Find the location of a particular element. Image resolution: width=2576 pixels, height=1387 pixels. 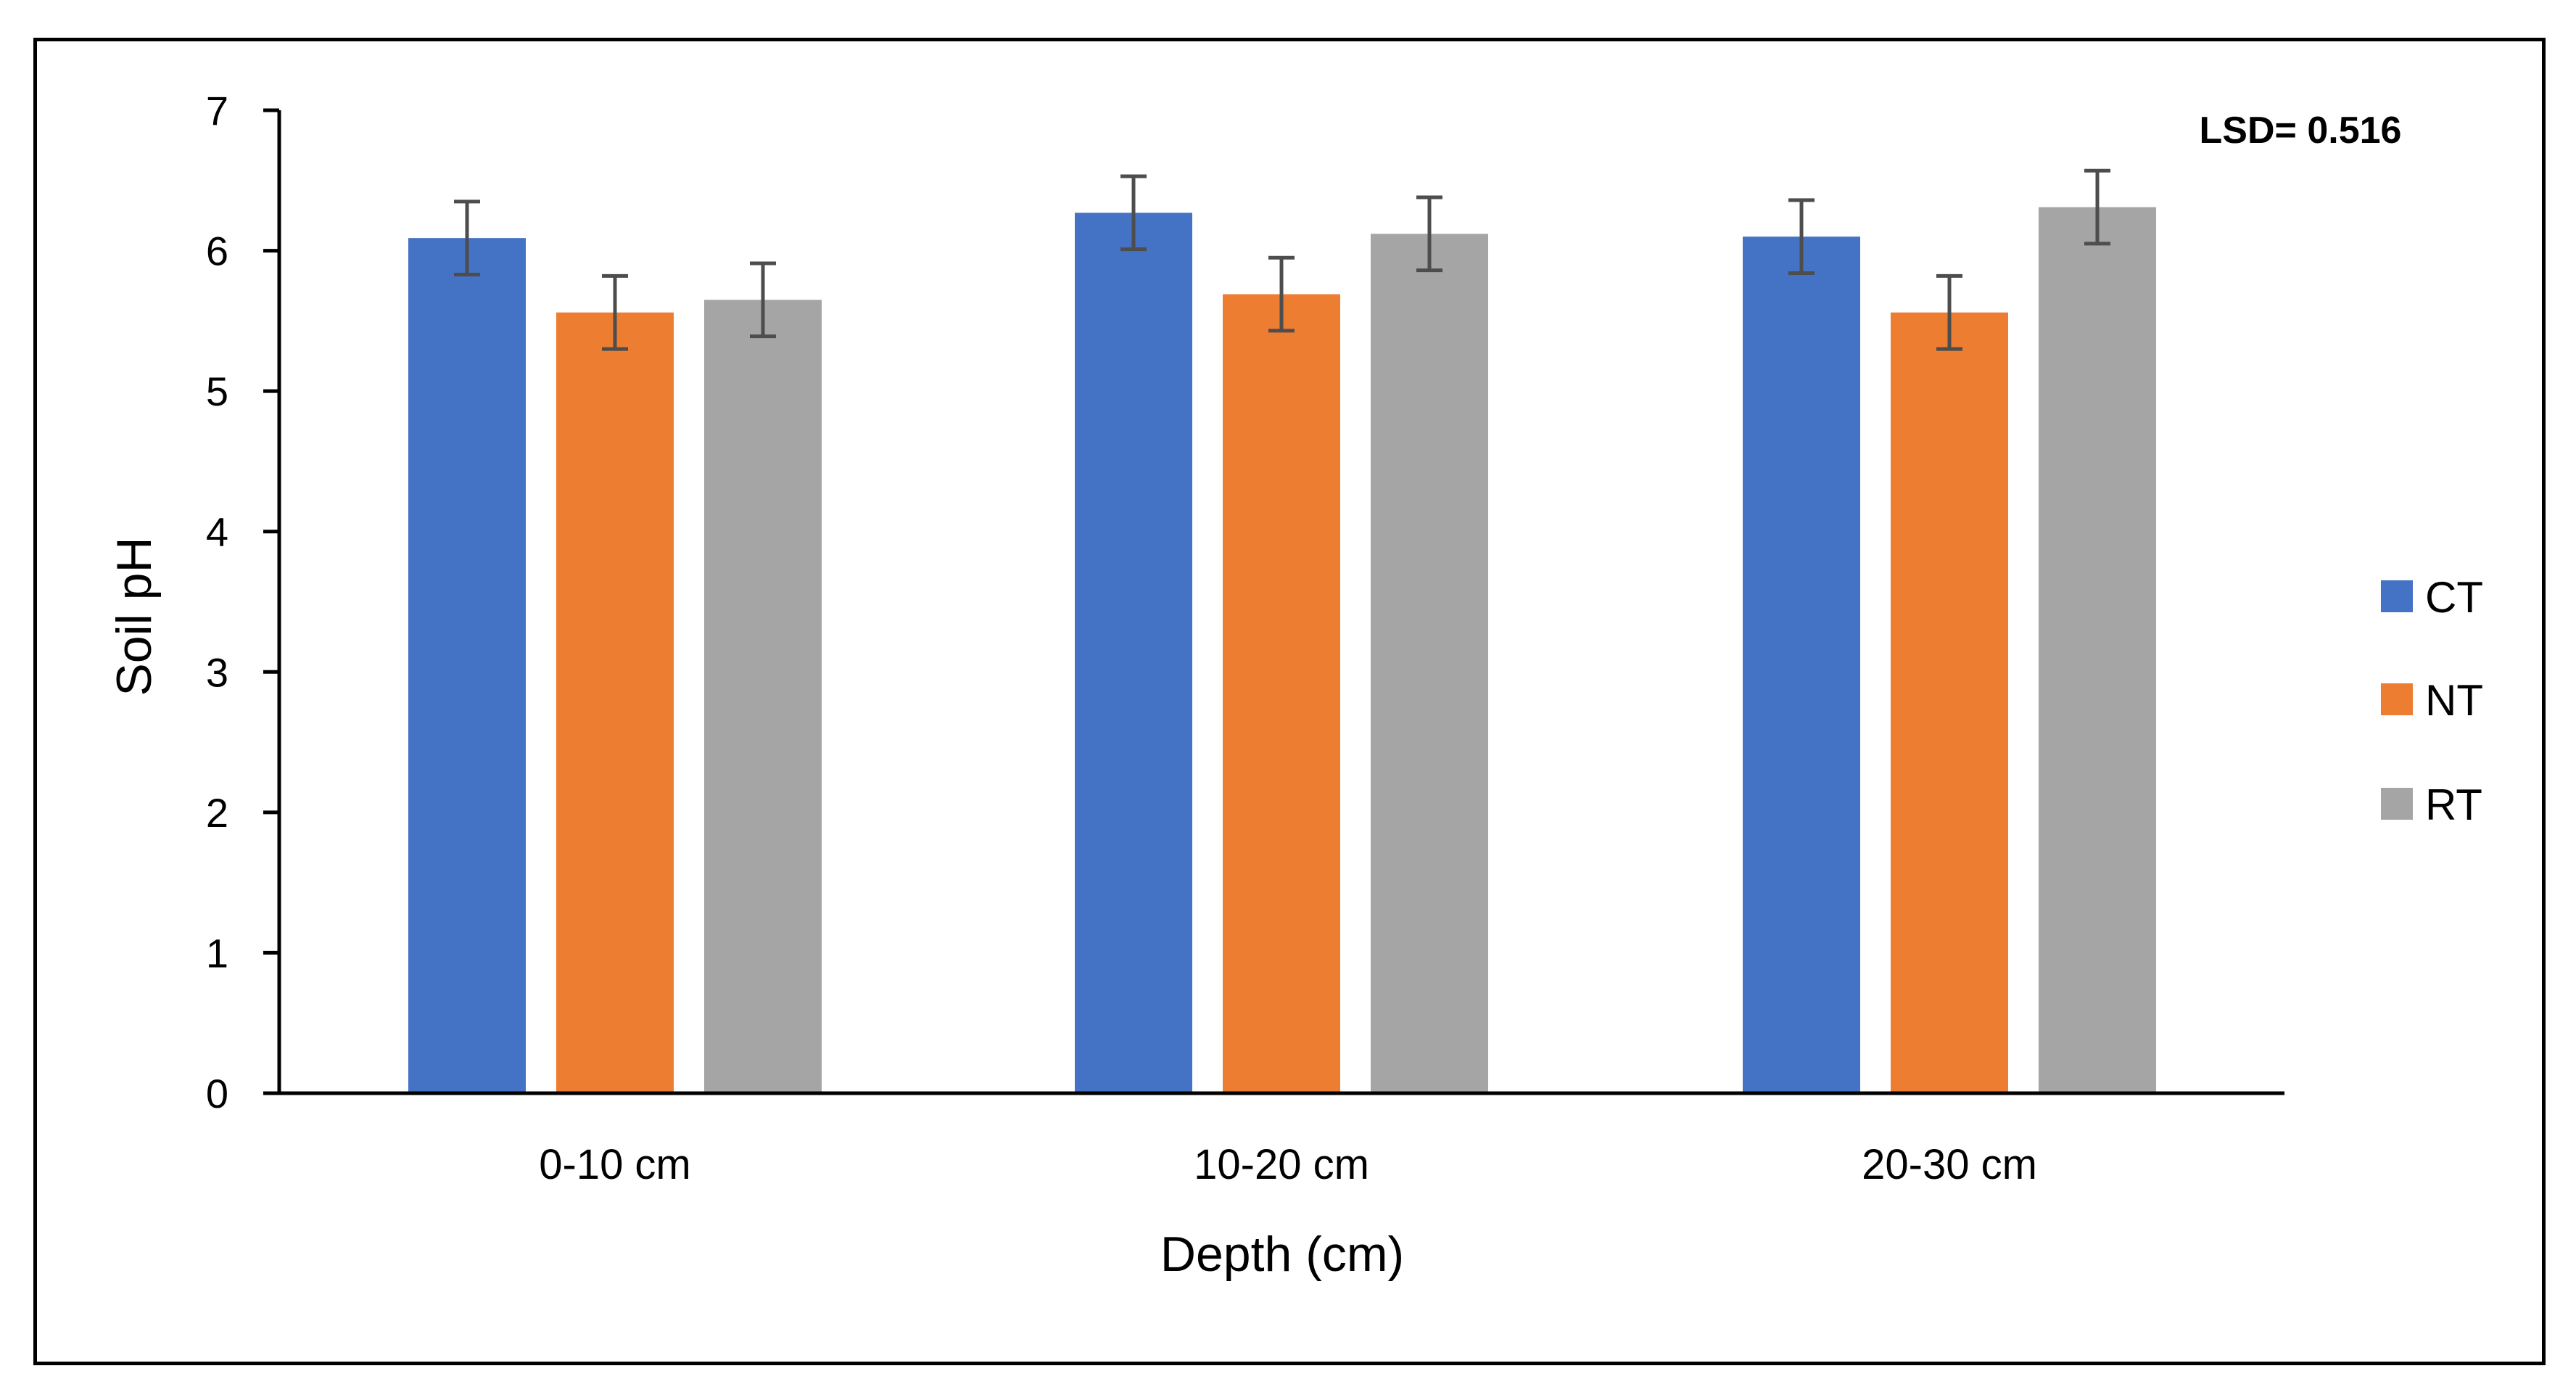

lsd-annotation: LSD= 0.516 is located at coordinates (2301, 131).